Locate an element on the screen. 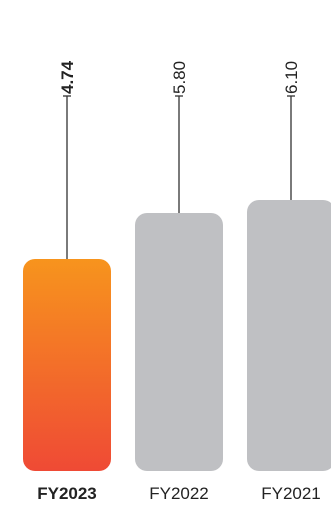 The width and height of the screenshot is (331, 511). category-label-fy2021: FY2021 is located at coordinates (291, 493).